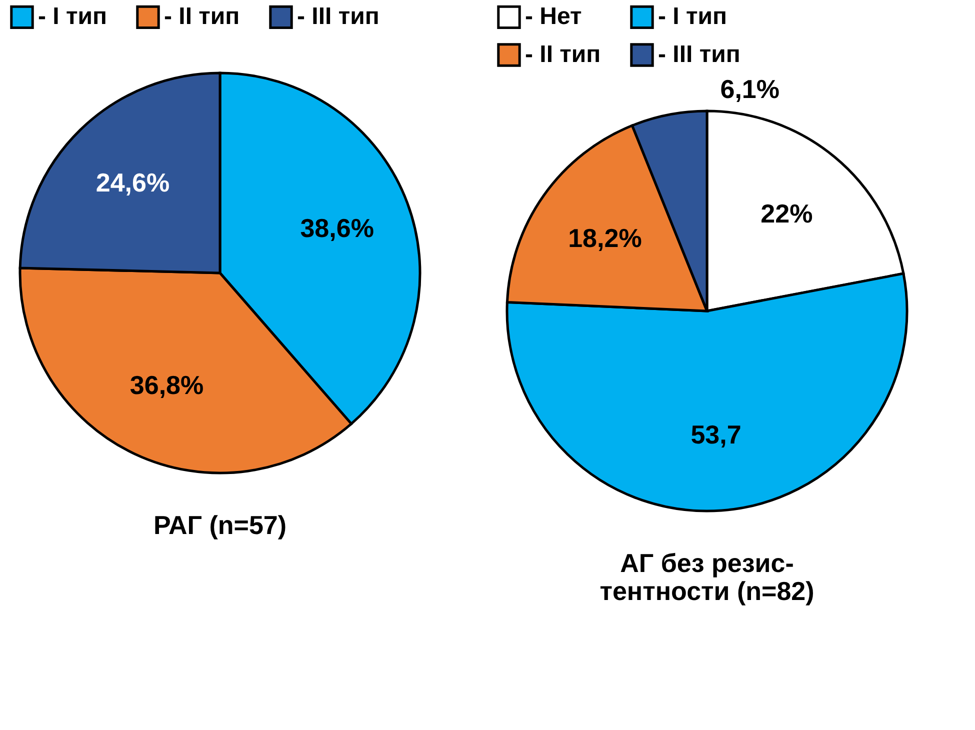 The image size is (975, 730). What do you see at coordinates (707, 577) in the screenshot?
I see `text: АГ без резис- тентности (n=82)` at bounding box center [707, 577].